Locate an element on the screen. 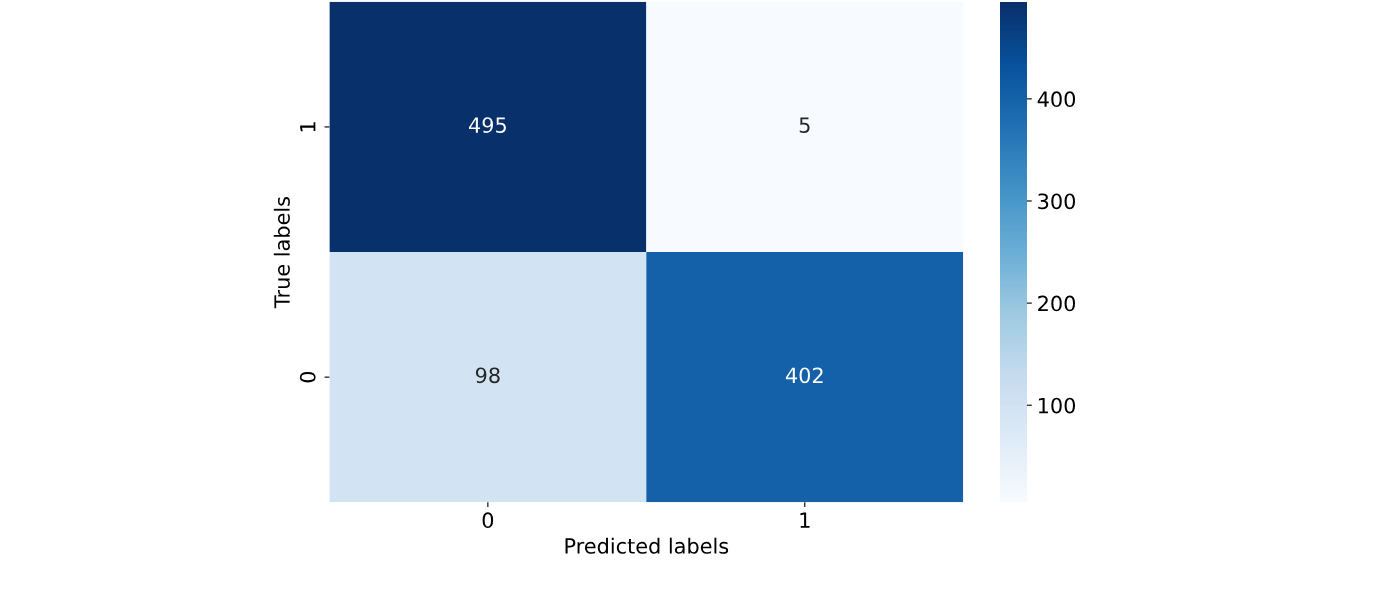 The width and height of the screenshot is (1384, 614). color-bar-label: 100 is located at coordinates (1057, 405).